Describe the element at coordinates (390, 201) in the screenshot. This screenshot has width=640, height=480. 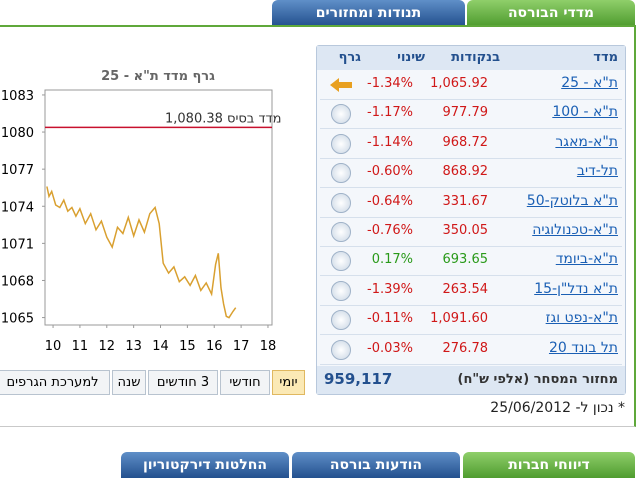
I see `change: -0.64%` at that location.